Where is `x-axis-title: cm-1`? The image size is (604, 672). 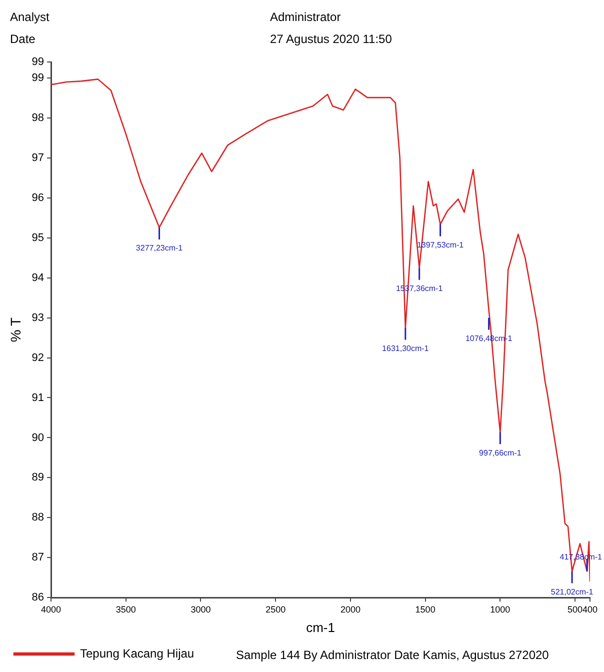 x-axis-title: cm-1 is located at coordinates (320, 627).